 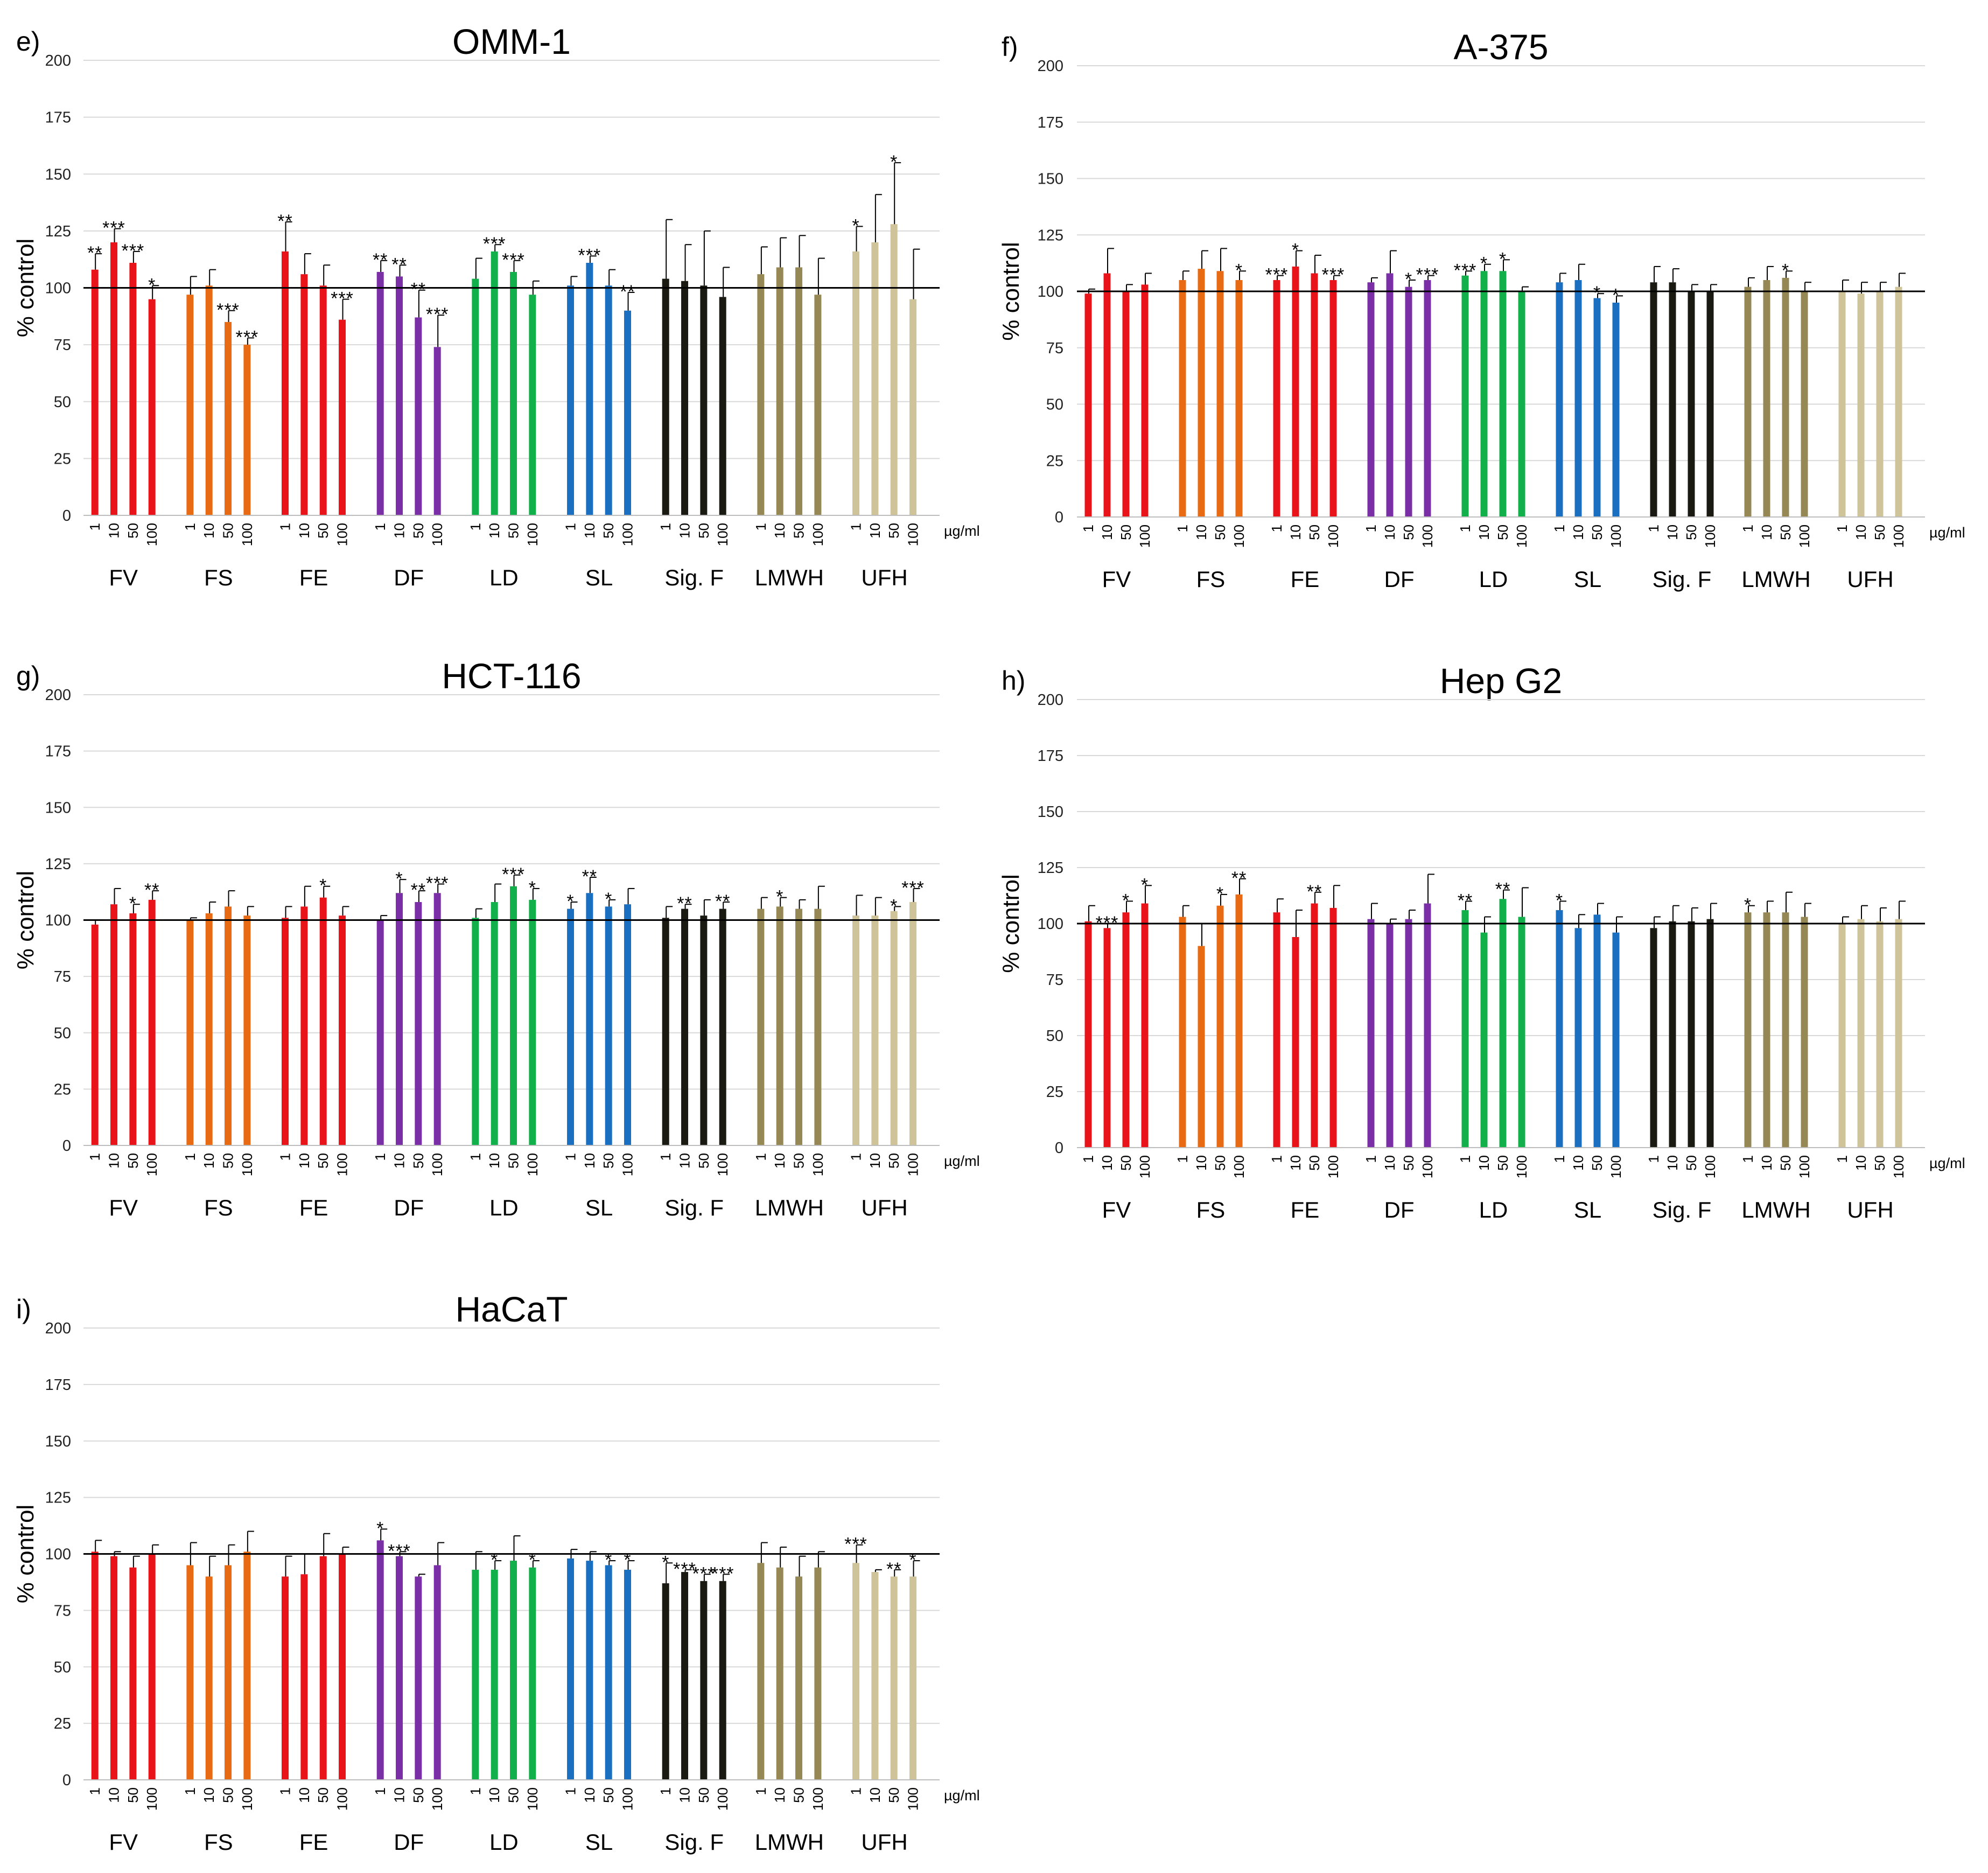 What do you see at coordinates (694, 1055) in the screenshot?
I see `bar-group-sig-f: 1 ** 10 50 ** 100 Sig. F` at bounding box center [694, 1055].